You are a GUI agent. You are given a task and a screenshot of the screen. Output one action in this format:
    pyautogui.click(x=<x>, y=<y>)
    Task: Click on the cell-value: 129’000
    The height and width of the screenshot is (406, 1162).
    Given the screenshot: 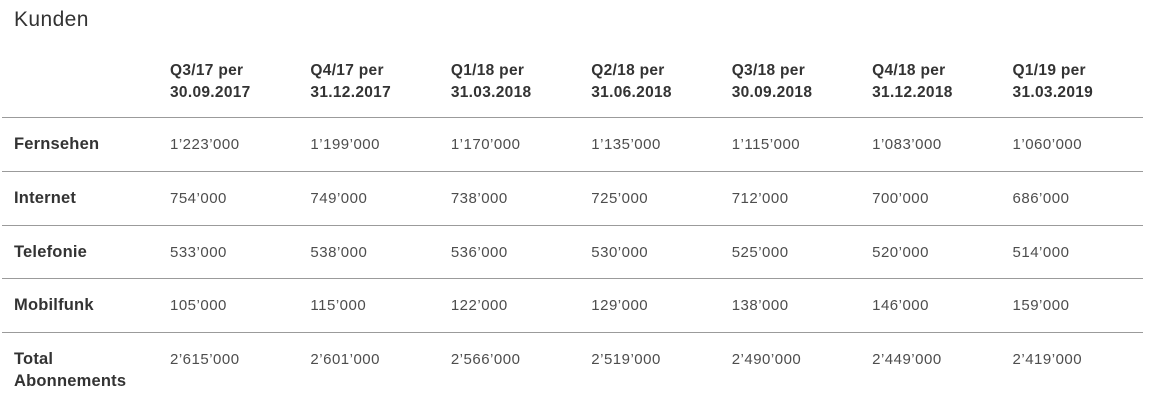 What is the action you would take?
    pyautogui.click(x=620, y=306)
    